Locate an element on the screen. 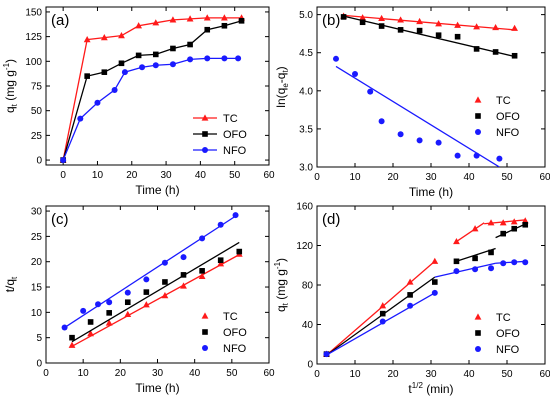 The height and width of the screenshot is (401, 550). y-axis-label: t/qt is located at coordinates (11, 284).